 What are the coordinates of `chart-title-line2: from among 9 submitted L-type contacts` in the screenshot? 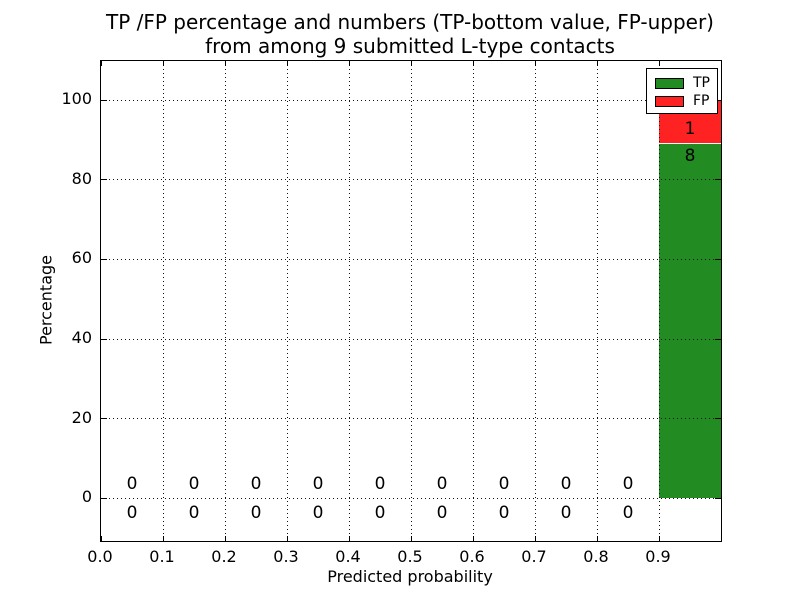 It's located at (410, 46).